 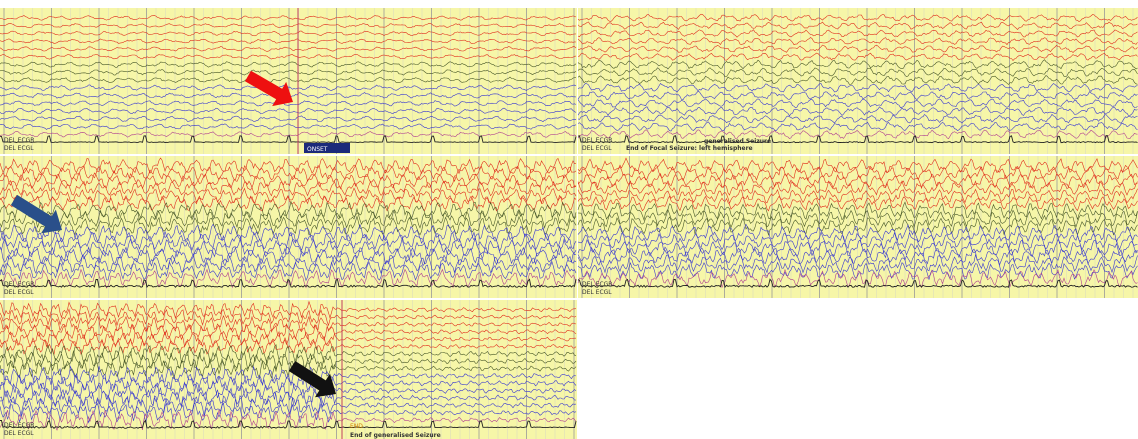 I want to click on annotation: END, so click(x=356, y=426).